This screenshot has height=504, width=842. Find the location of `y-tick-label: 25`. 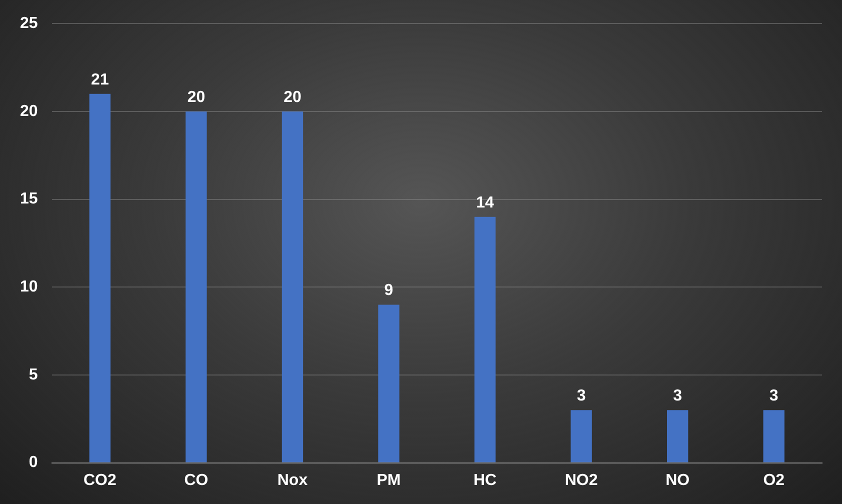

y-tick-label: 25 is located at coordinates (29, 23).